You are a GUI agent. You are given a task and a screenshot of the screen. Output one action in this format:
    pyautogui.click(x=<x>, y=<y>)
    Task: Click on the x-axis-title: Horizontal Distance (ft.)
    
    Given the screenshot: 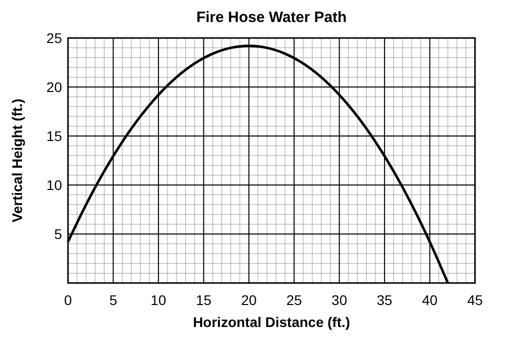 What is the action you would take?
    pyautogui.click(x=271, y=322)
    